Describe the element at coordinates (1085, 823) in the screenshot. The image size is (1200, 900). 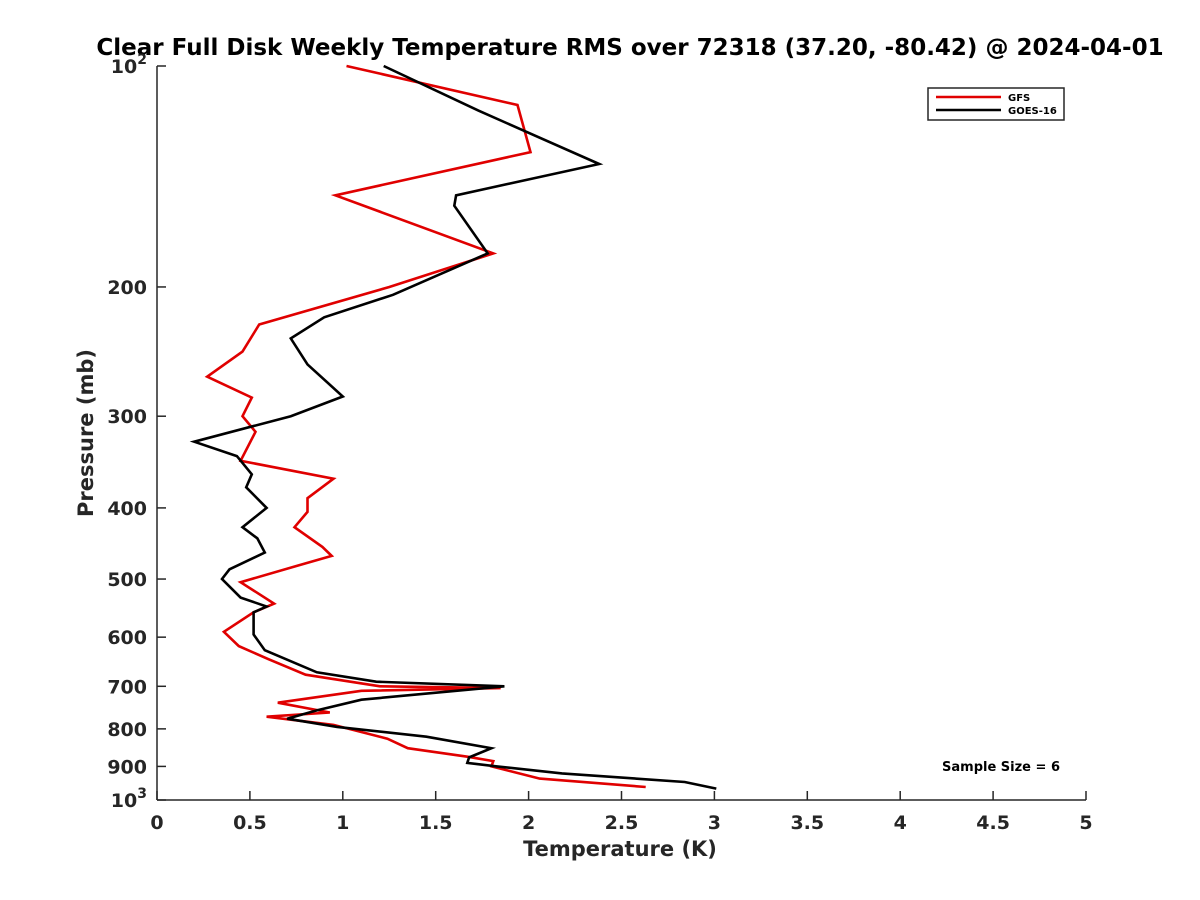
I see `x-tick-label: 5` at that location.